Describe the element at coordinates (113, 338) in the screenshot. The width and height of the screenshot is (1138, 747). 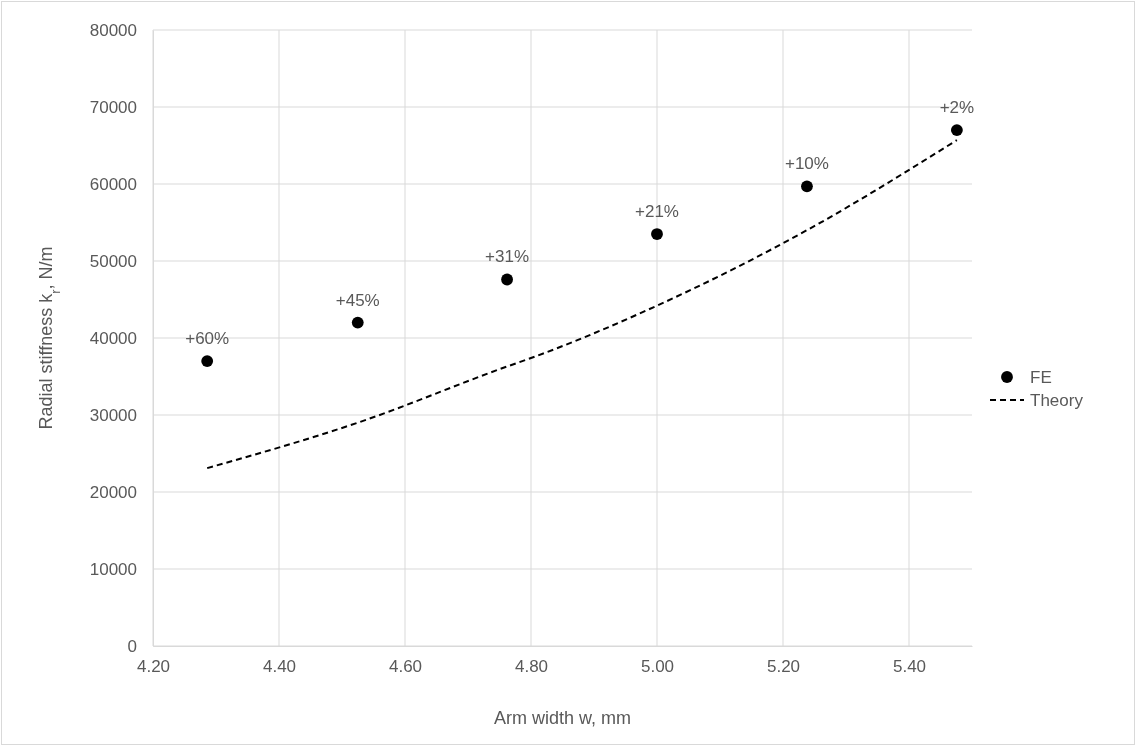
I see `y-tick-label: 40000` at that location.